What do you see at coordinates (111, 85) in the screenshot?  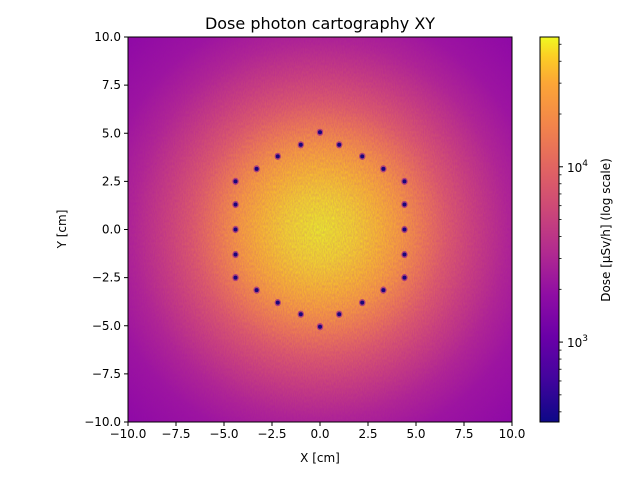 I see `y-tick-label: 7.5` at bounding box center [111, 85].